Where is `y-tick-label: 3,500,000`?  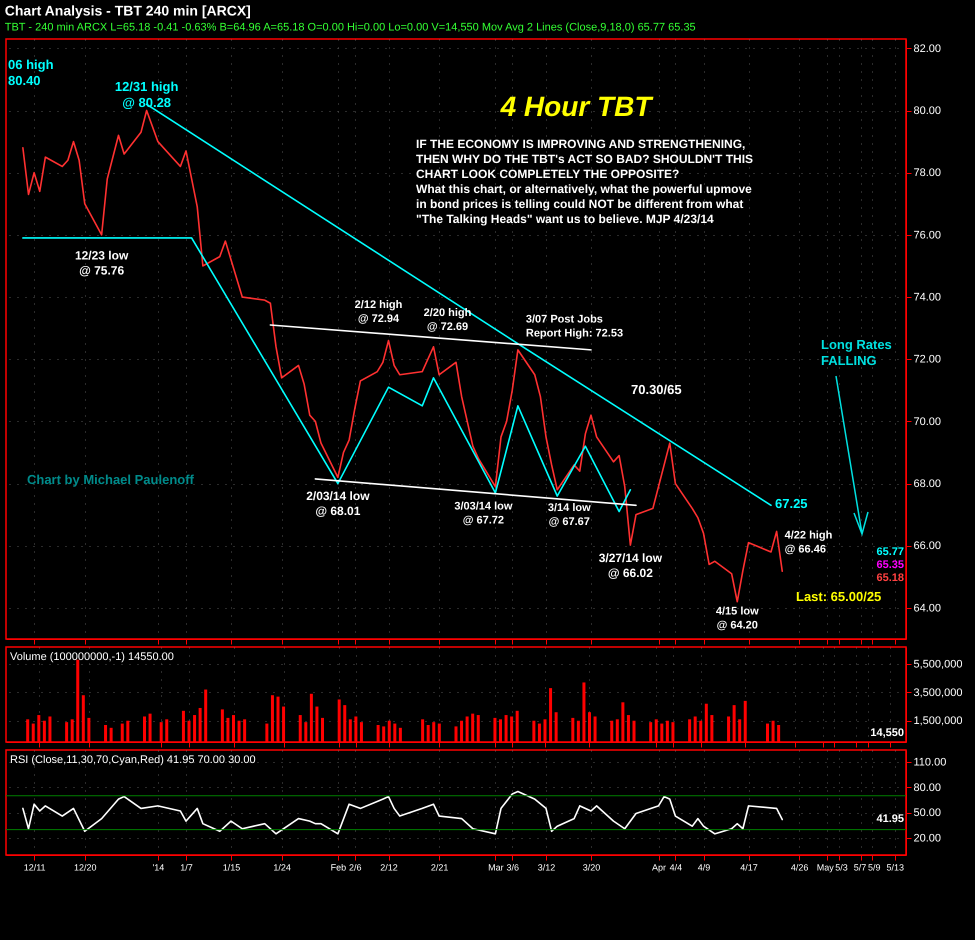
y-tick-label: 3,500,000 is located at coordinates (938, 692).